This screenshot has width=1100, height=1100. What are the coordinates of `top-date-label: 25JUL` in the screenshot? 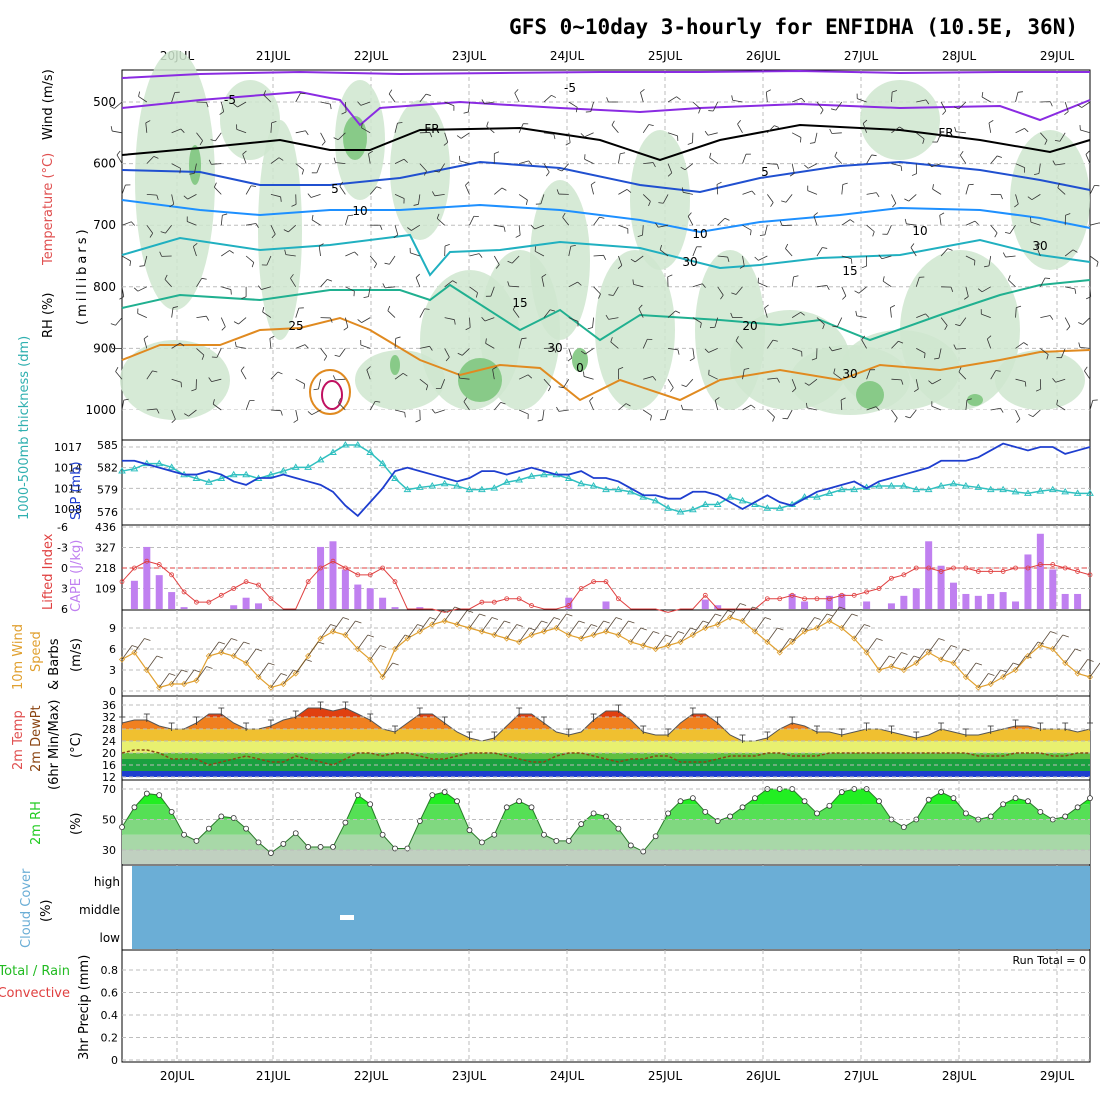 It's located at (665, 56).